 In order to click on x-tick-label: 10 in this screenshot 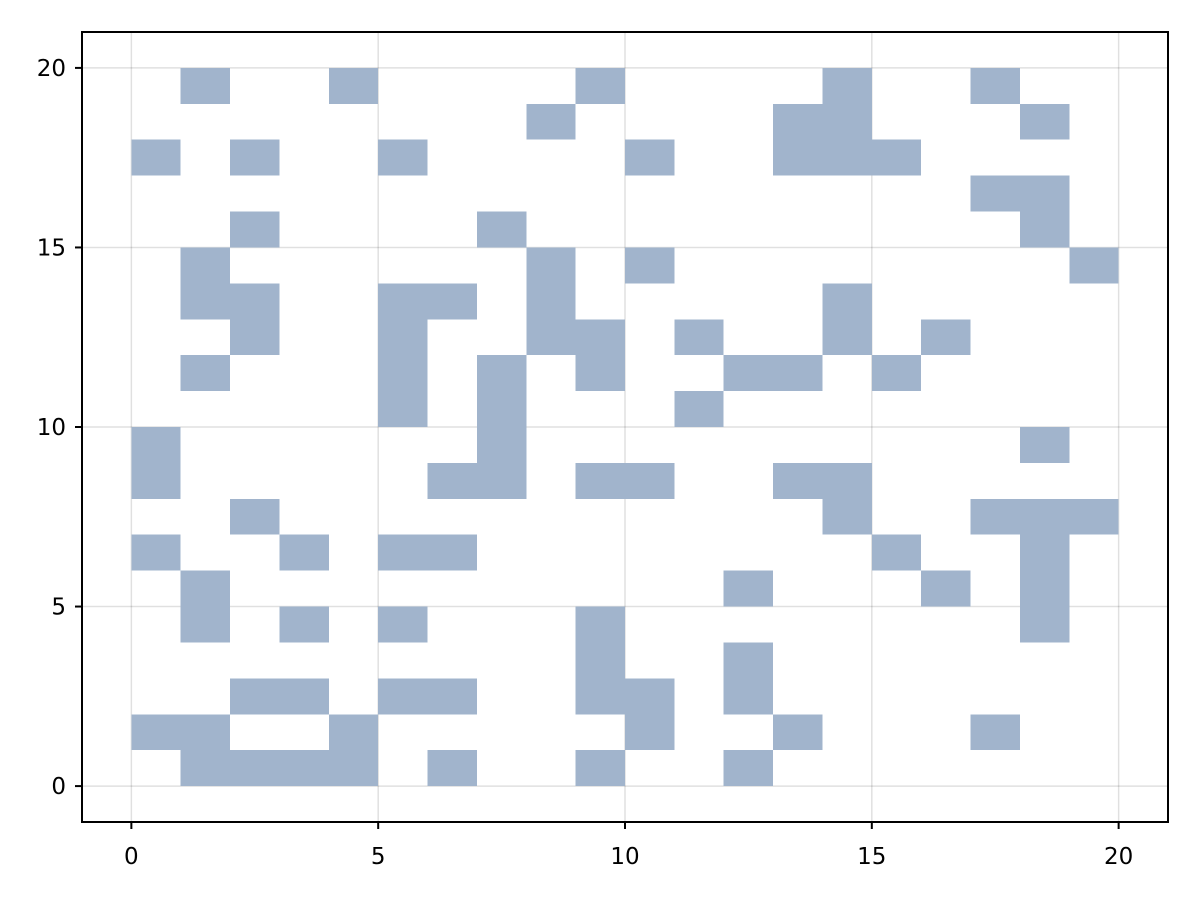, I will do `click(624, 857)`.